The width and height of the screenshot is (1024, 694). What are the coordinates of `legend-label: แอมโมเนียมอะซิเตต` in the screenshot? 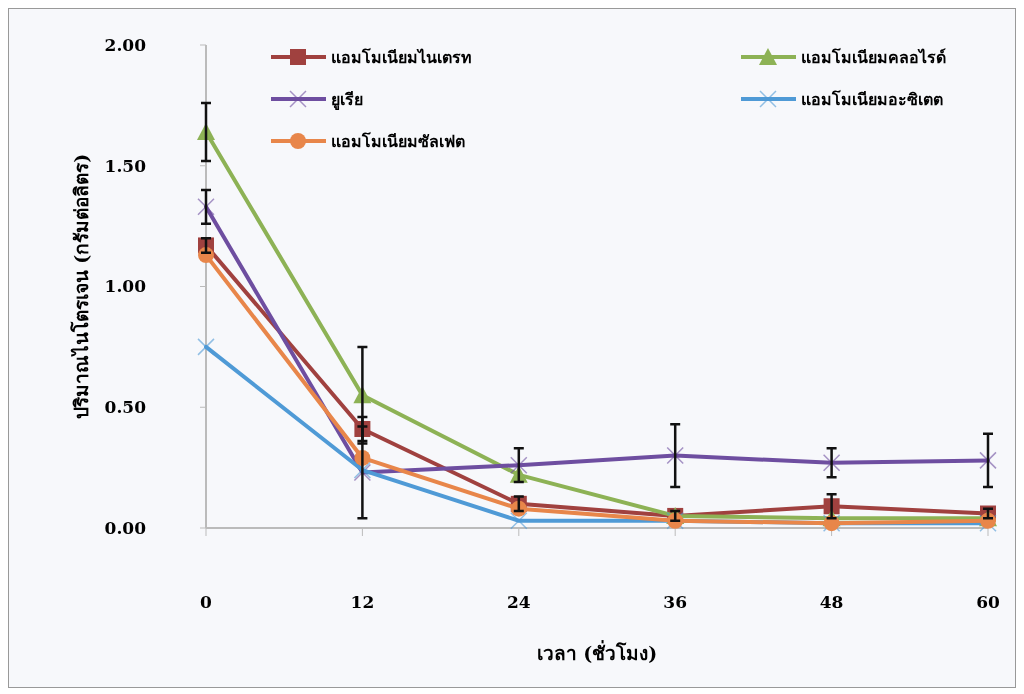 It's located at (872, 98).